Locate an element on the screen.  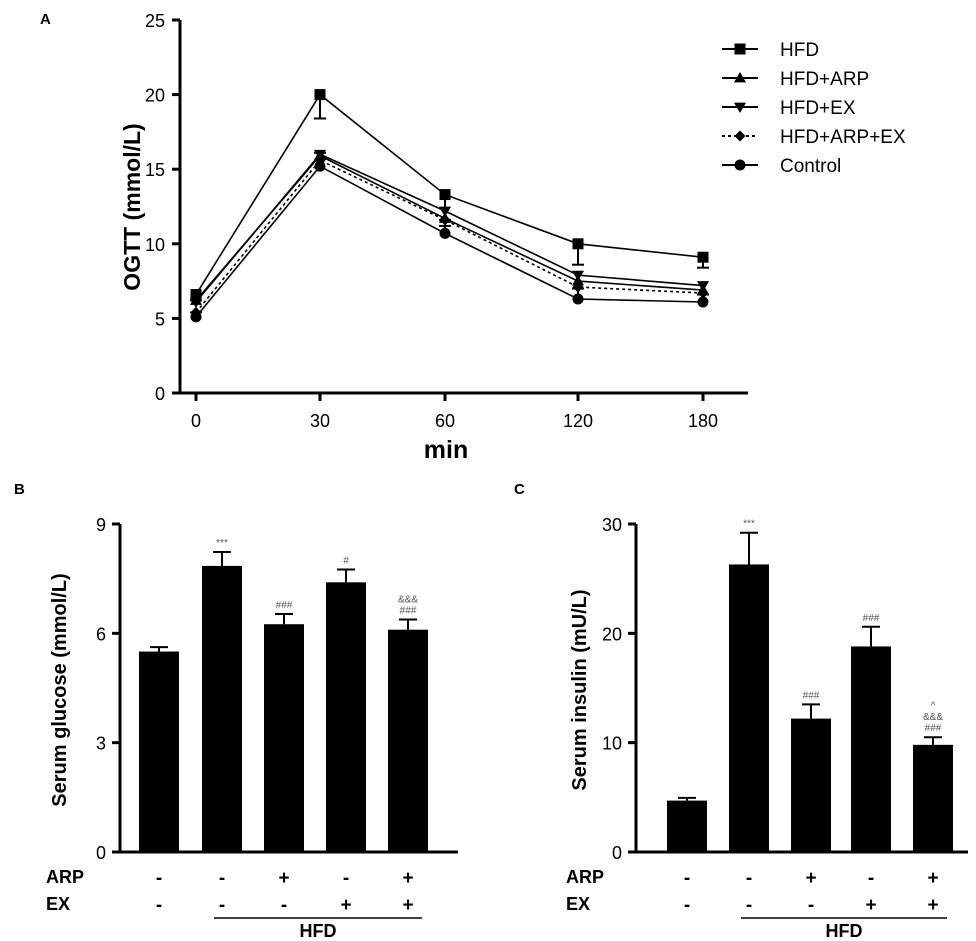
legend-label: HFD+EX is located at coordinates (818, 108).